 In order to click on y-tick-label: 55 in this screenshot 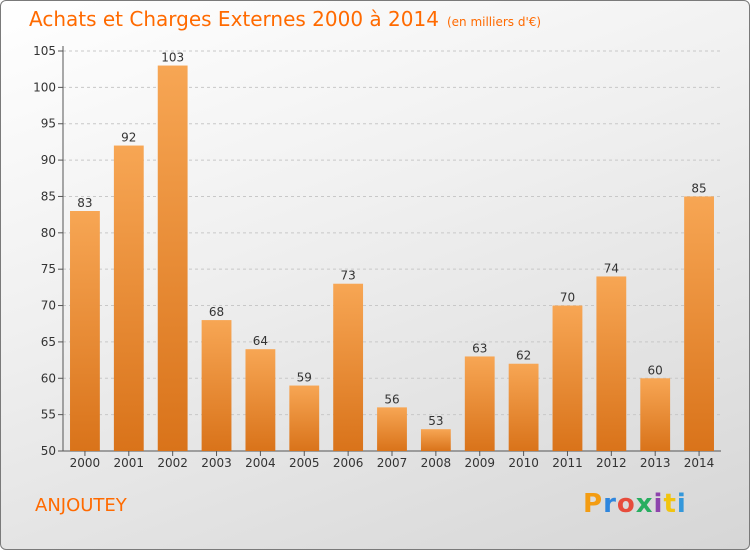, I will do `click(48, 415)`.